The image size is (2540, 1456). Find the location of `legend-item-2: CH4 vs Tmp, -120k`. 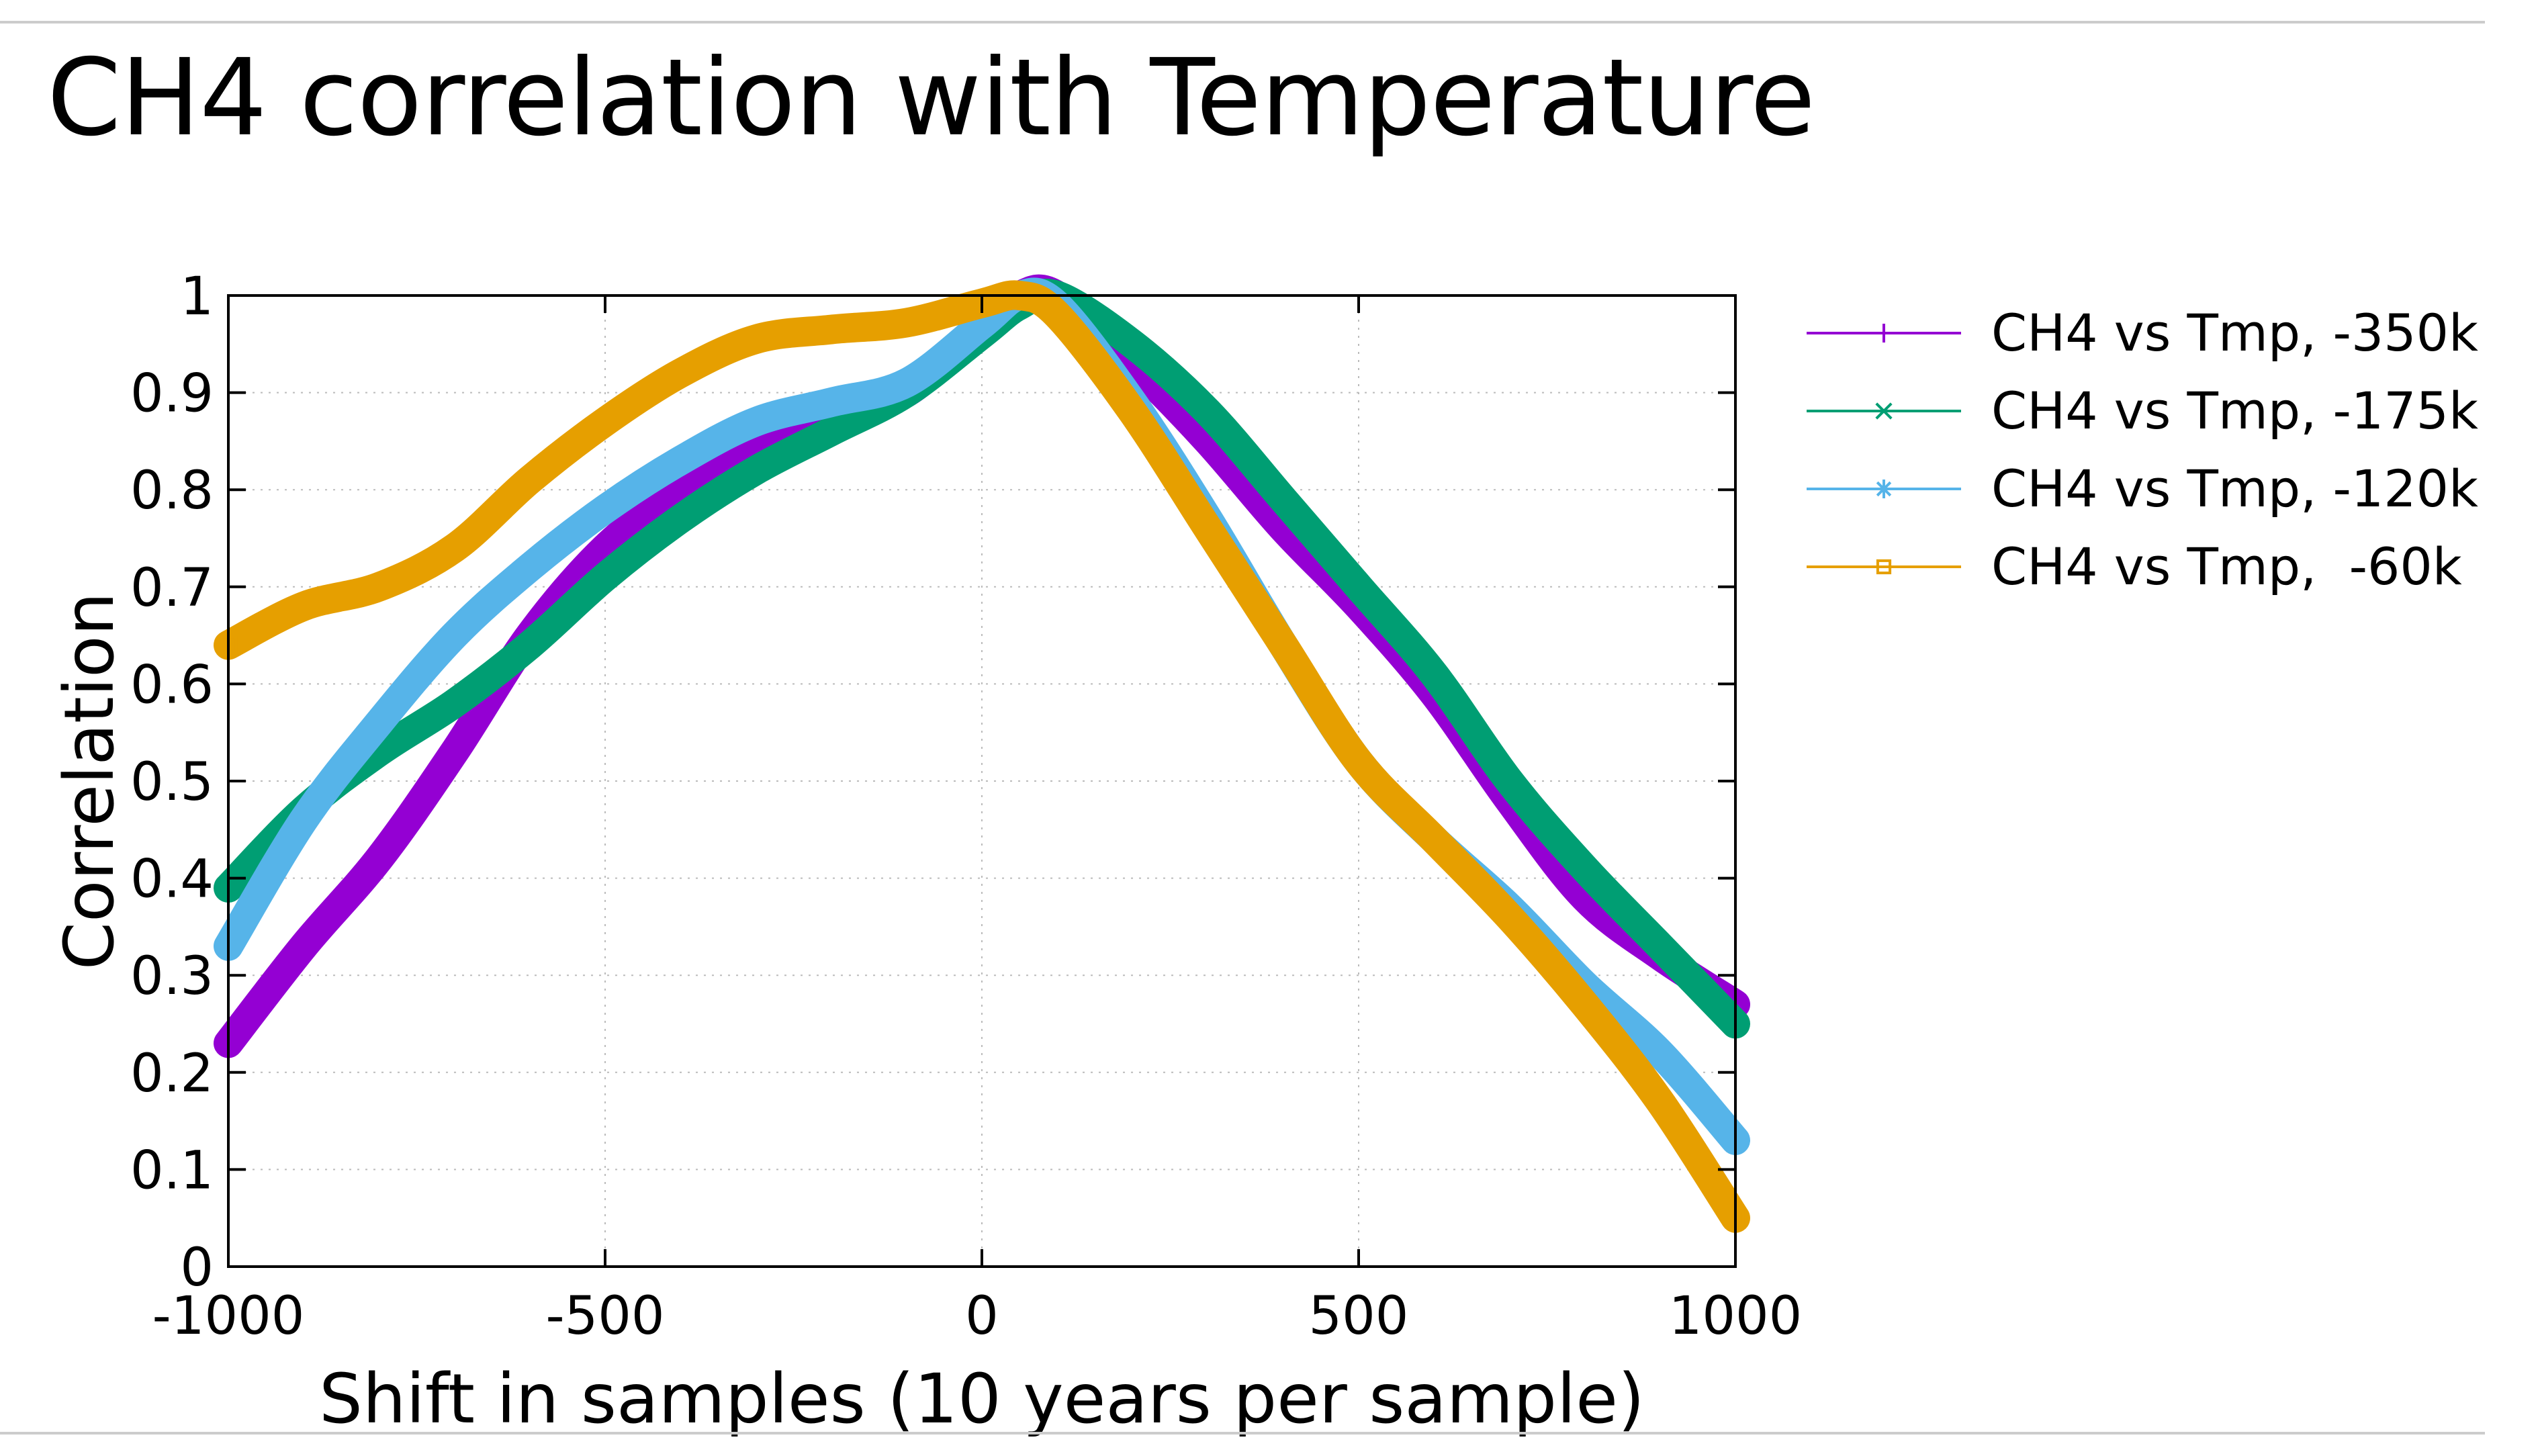

legend-item-2: CH4 vs Tmp, -120k is located at coordinates (2142, 488).